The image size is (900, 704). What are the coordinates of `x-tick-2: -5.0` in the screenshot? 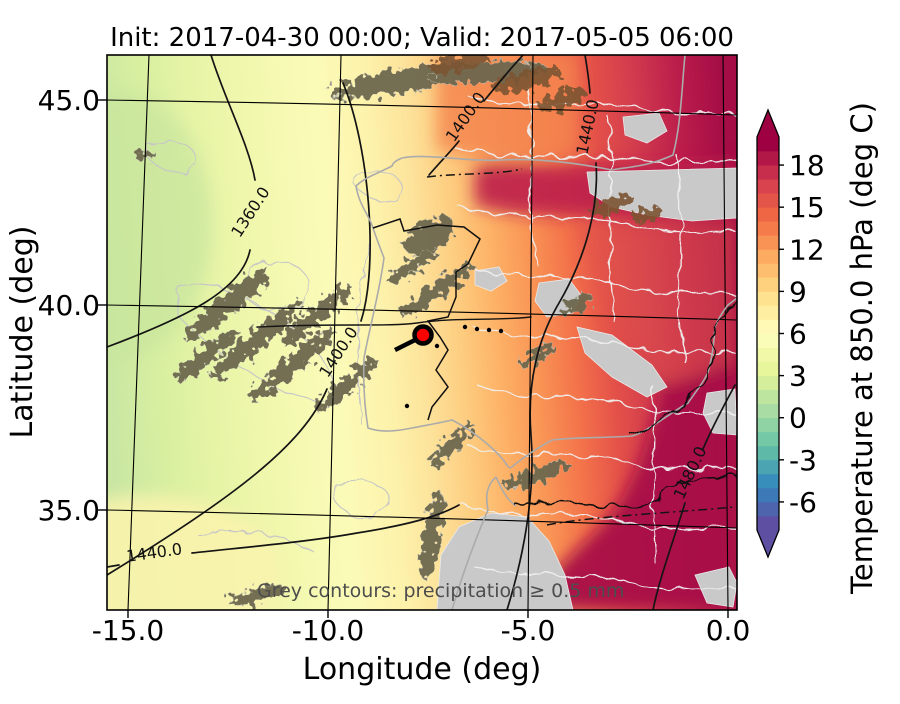 It's located at (528, 630).